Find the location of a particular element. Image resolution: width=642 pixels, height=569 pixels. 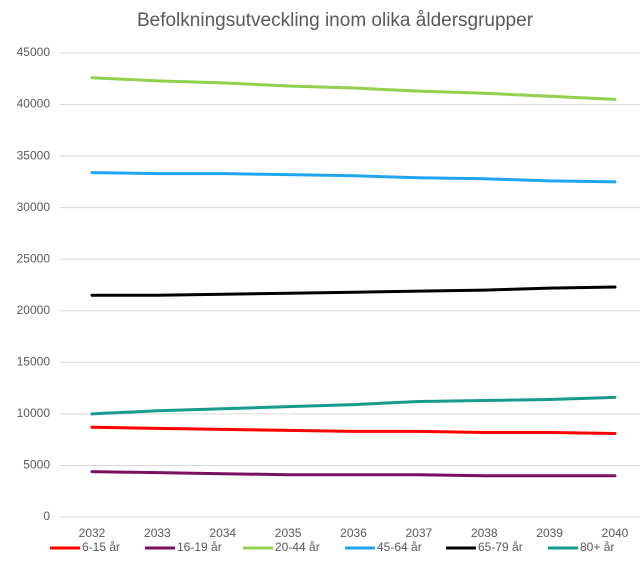

x-tick-label: 2034 is located at coordinates (222, 533).